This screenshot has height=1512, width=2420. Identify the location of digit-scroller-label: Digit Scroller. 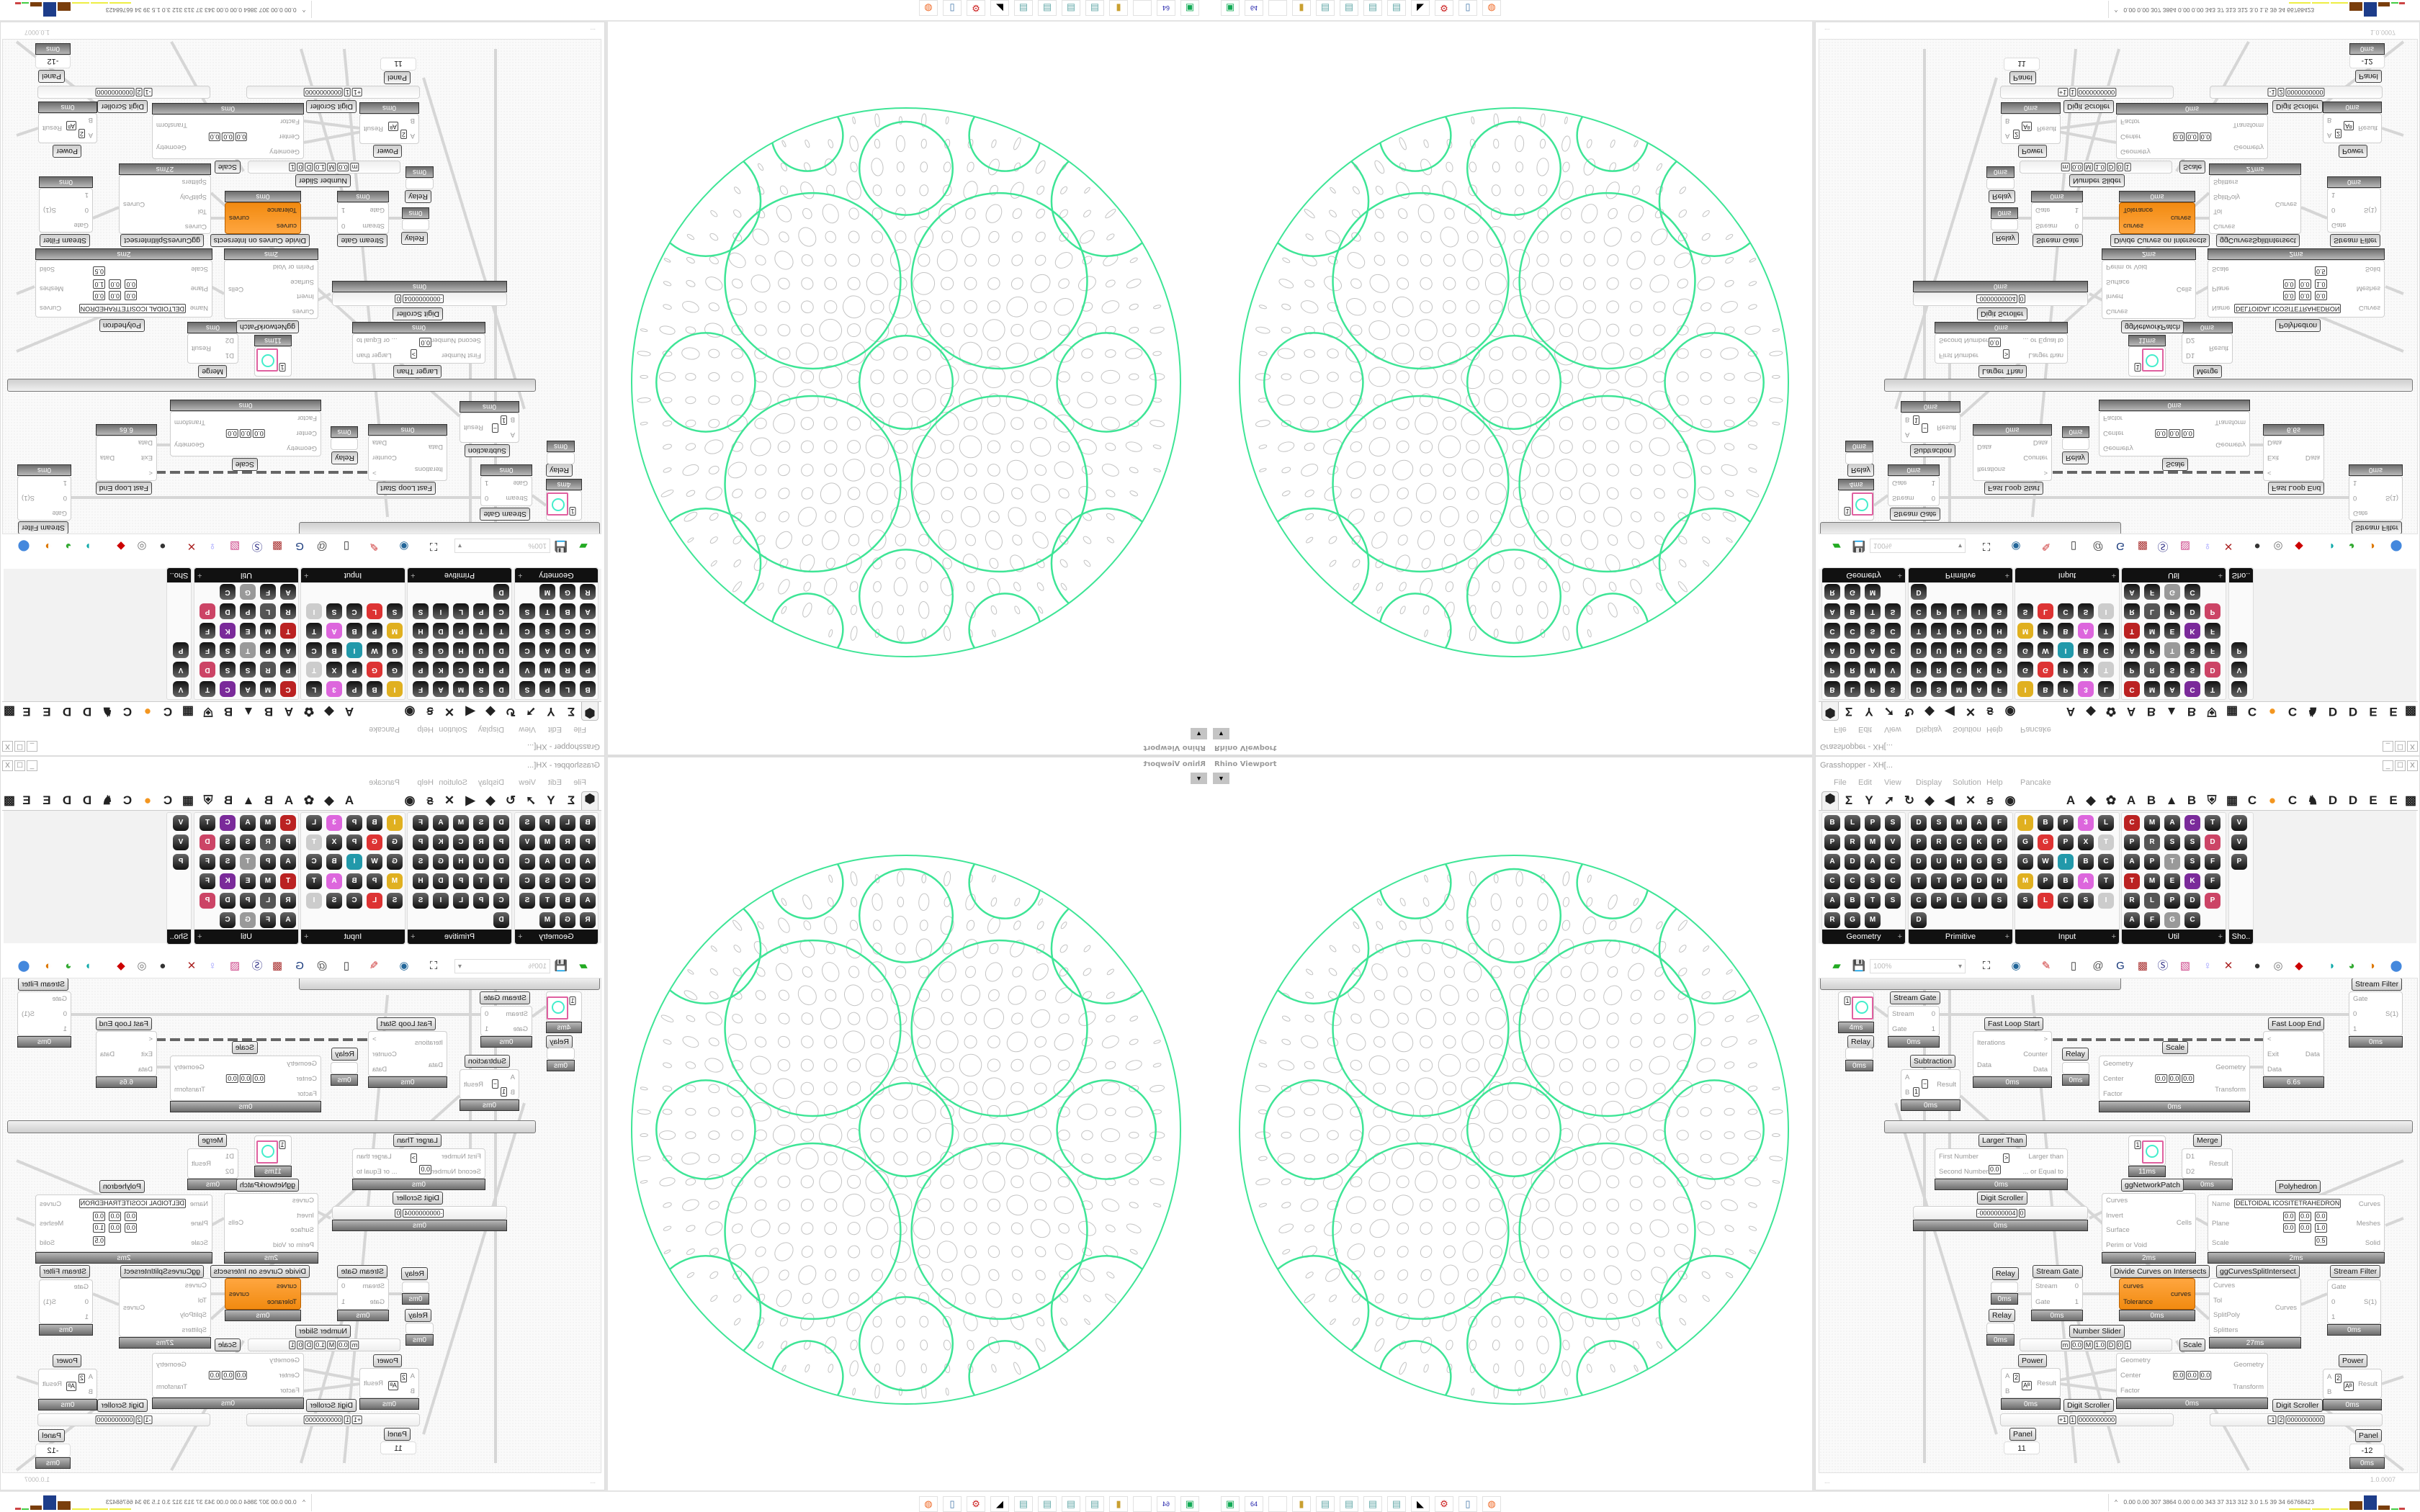
(2088, 1405).